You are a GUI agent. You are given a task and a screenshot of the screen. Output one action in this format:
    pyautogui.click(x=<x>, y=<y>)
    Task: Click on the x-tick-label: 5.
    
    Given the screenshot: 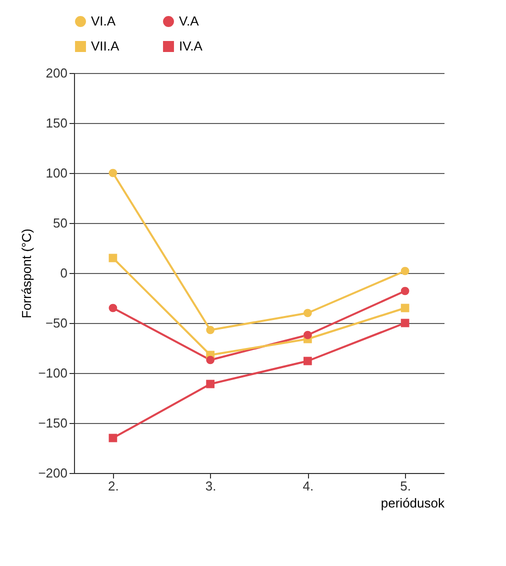 What is the action you would take?
    pyautogui.click(x=405, y=486)
    